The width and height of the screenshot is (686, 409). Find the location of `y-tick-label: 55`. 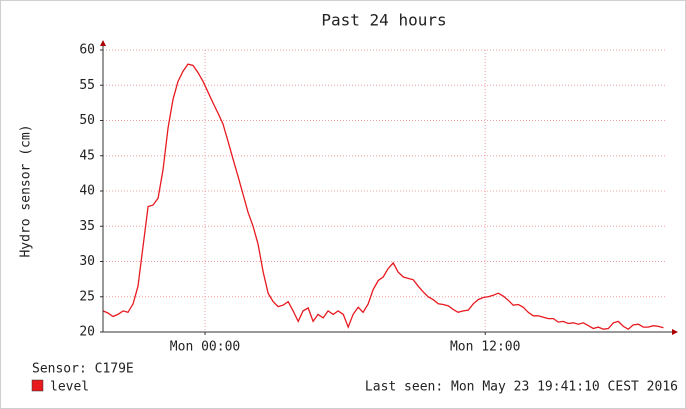

y-tick-label: 55 is located at coordinates (87, 85).